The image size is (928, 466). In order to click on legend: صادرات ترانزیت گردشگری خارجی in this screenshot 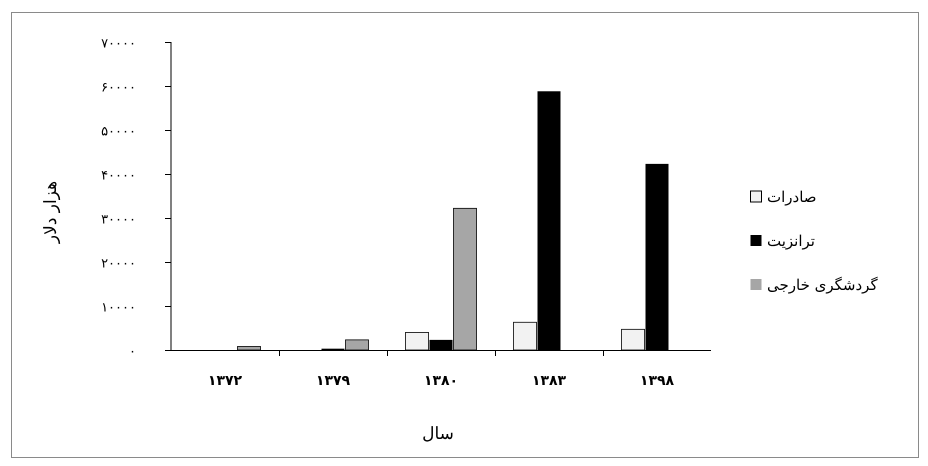, I will do `click(814, 241)`.